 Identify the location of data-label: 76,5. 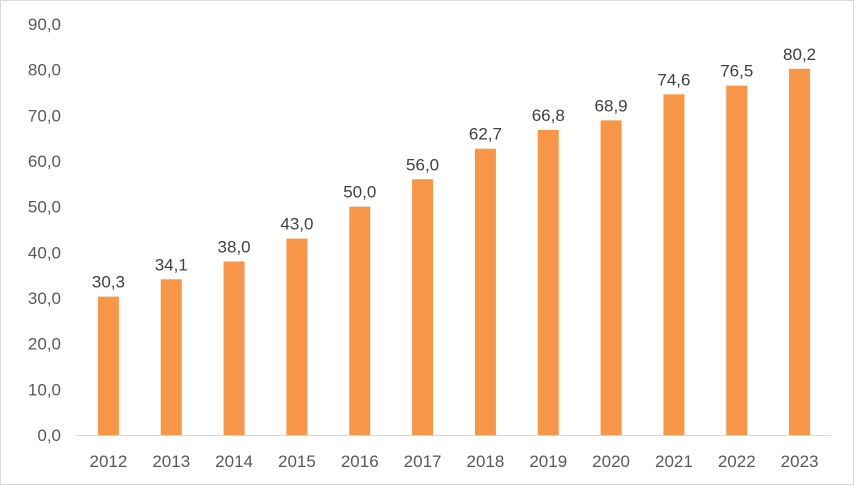
(736, 71).